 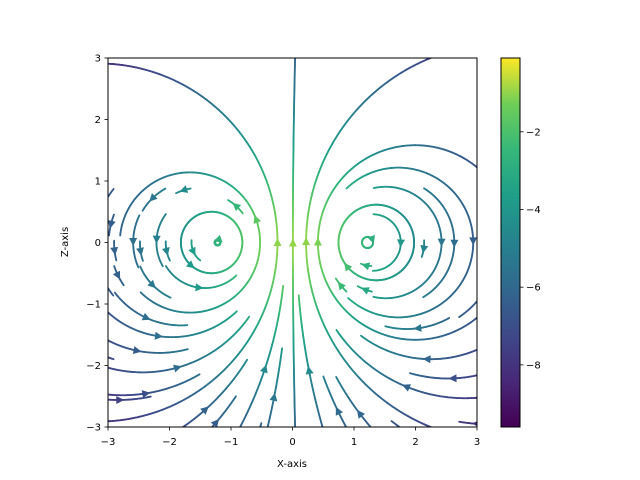 I want to click on x-axis-label: X-axis, so click(x=292, y=464).